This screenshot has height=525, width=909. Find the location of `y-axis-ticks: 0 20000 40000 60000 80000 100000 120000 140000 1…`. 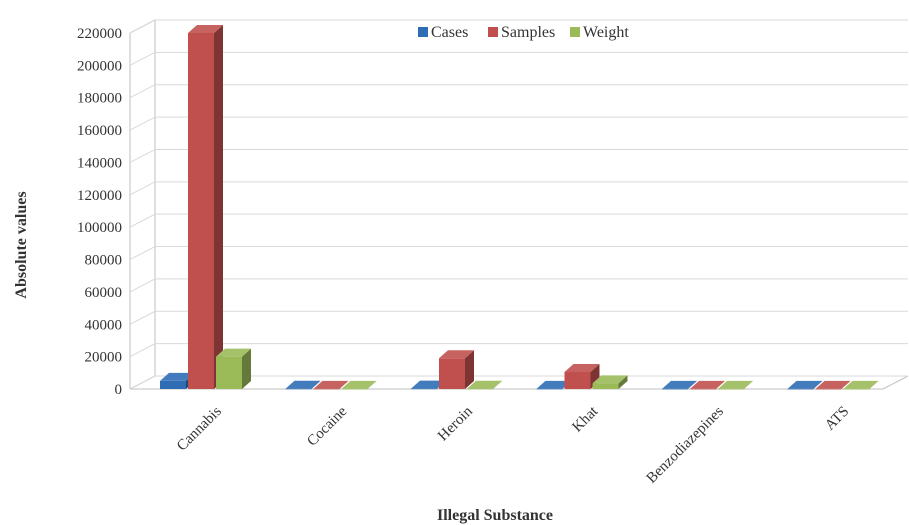

y-axis-ticks: 0 20000 40000 60000 80000 100000 120000 140000 1… is located at coordinates (99, 212).